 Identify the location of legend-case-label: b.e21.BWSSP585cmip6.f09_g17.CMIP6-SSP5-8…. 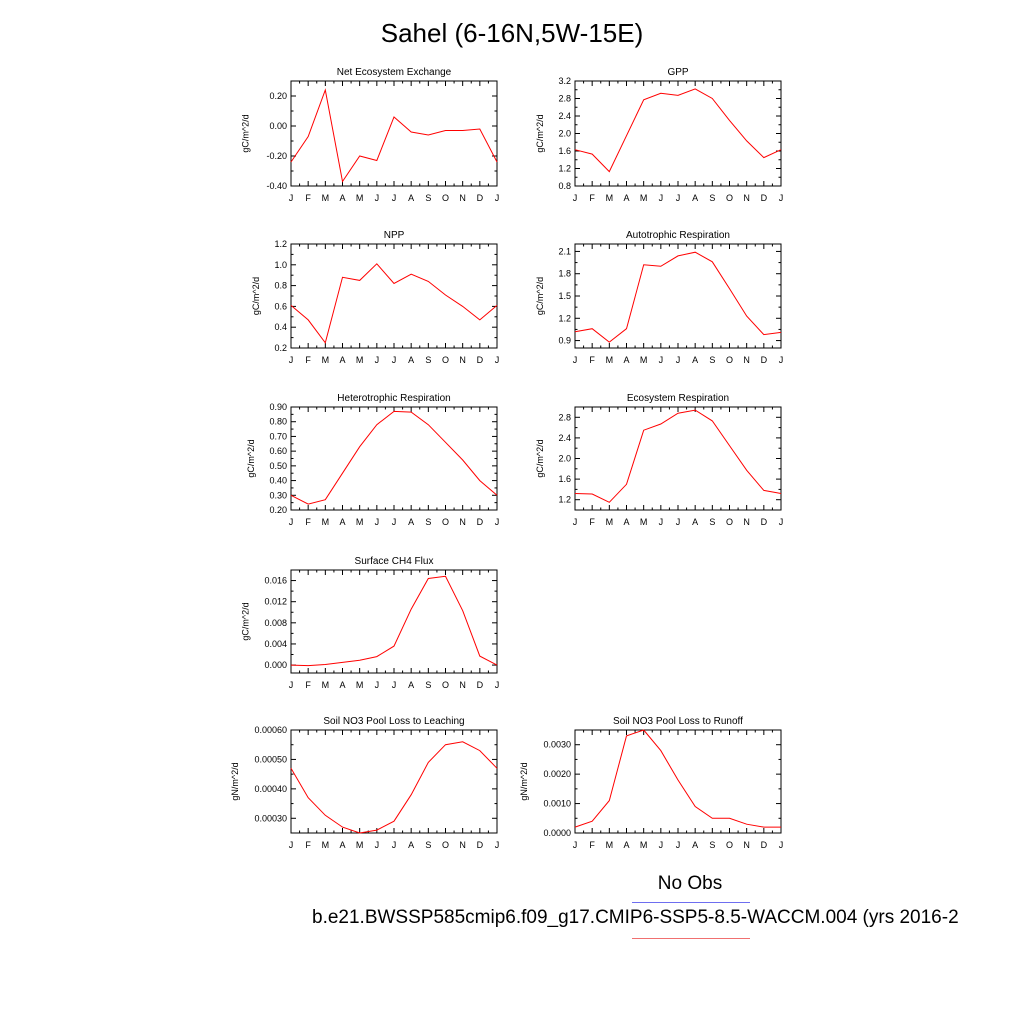
(635, 917).